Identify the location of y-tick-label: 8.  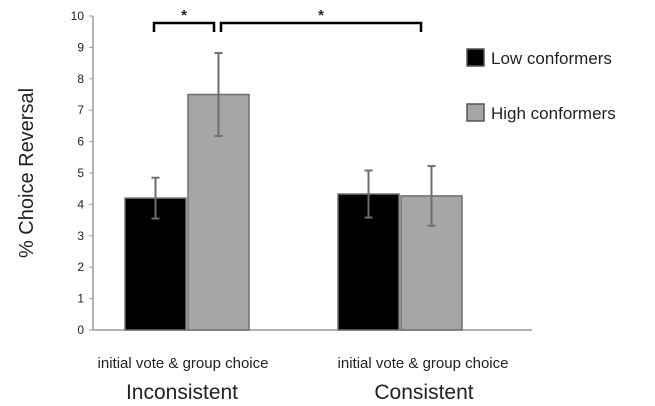
(80, 79).